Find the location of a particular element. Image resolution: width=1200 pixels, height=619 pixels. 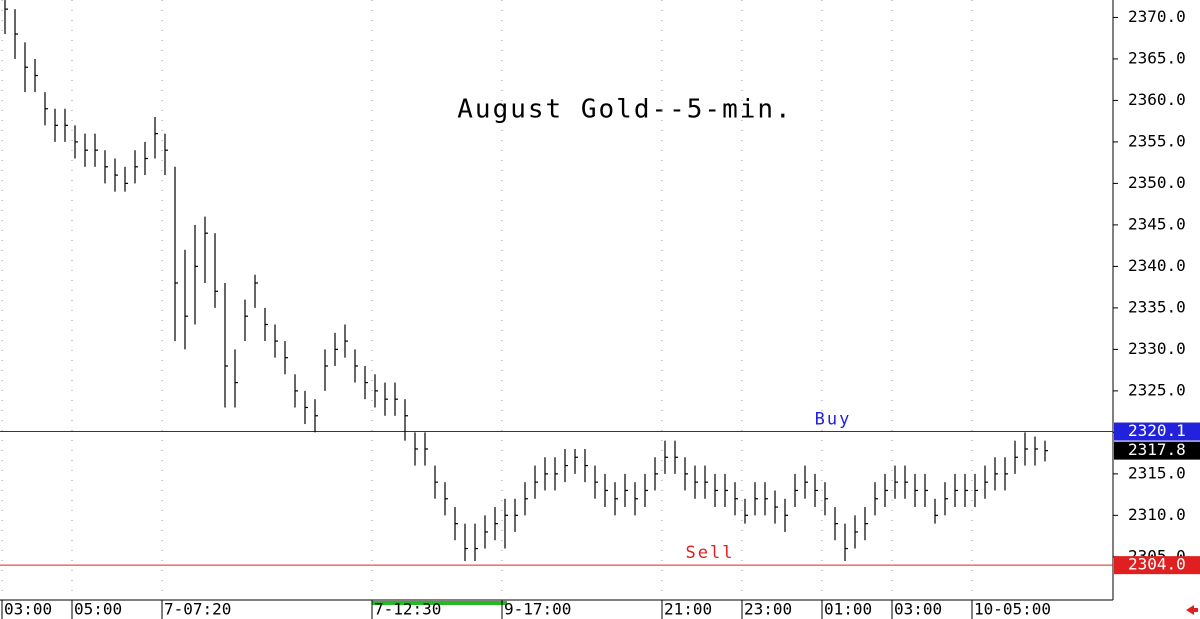

level-name: Buy is located at coordinates (833, 420).